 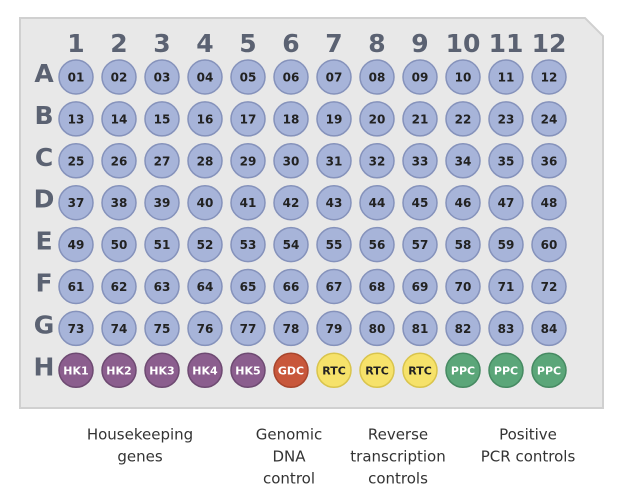 What do you see at coordinates (44, 157) in the screenshot?
I see `row-label: C` at bounding box center [44, 157].